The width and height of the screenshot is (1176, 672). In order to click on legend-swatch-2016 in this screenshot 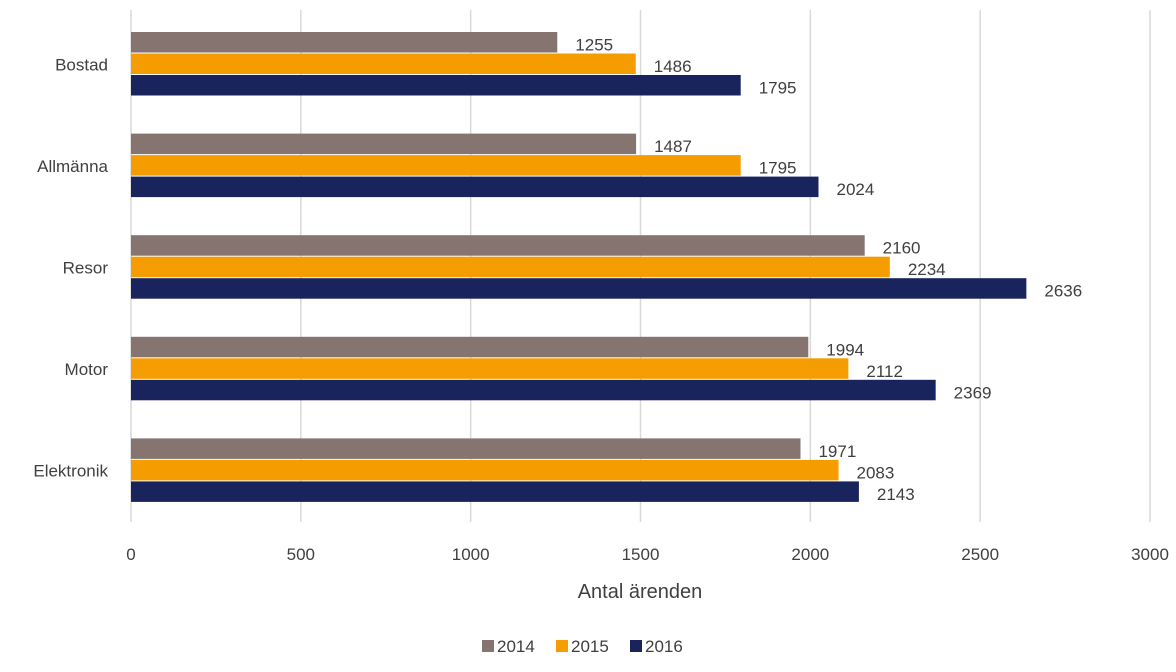, I will do `click(636, 646)`.